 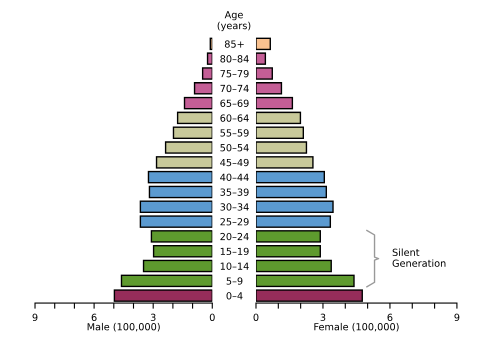 What do you see at coordinates (234, 222) in the screenshot?
I see `y-tick-label: 25–29` at bounding box center [234, 222].